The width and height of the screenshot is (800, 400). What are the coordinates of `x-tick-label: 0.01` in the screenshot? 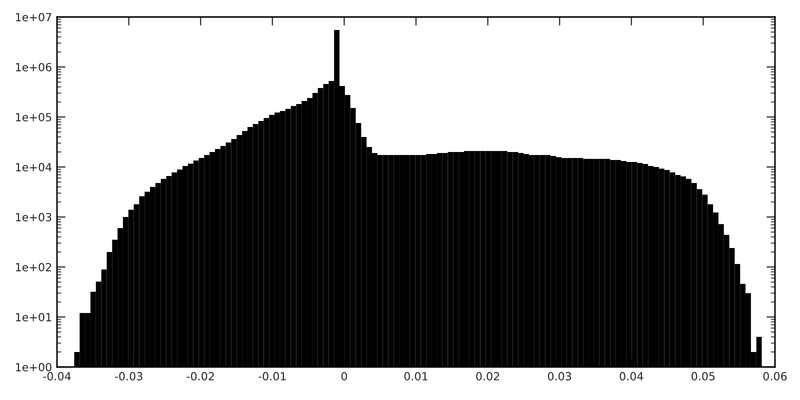 It's located at (416, 376).